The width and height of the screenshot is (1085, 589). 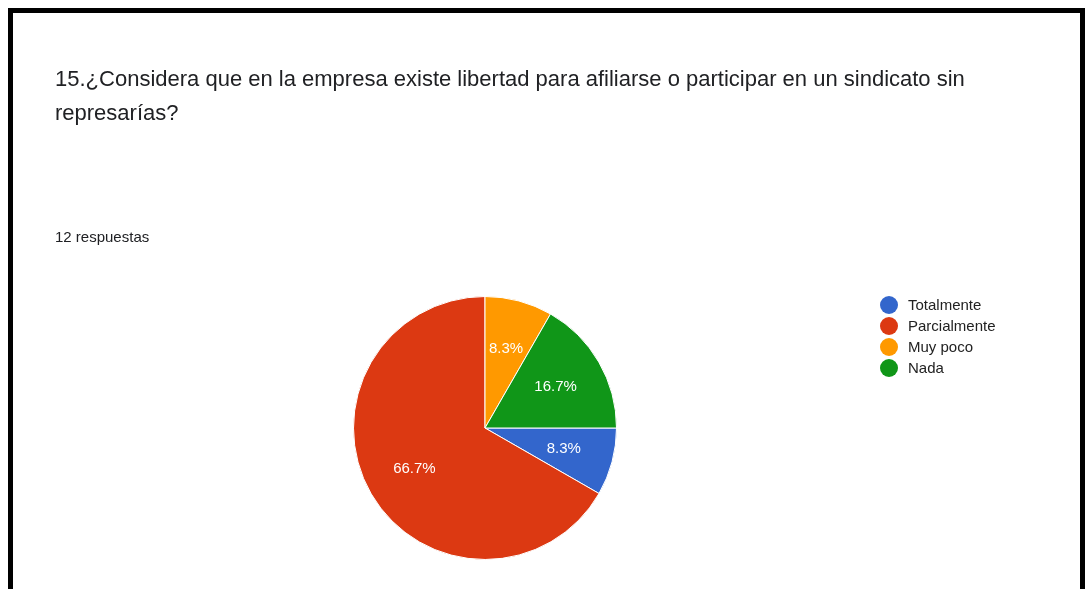 I want to click on data-label: 16.7%, so click(x=555, y=386).